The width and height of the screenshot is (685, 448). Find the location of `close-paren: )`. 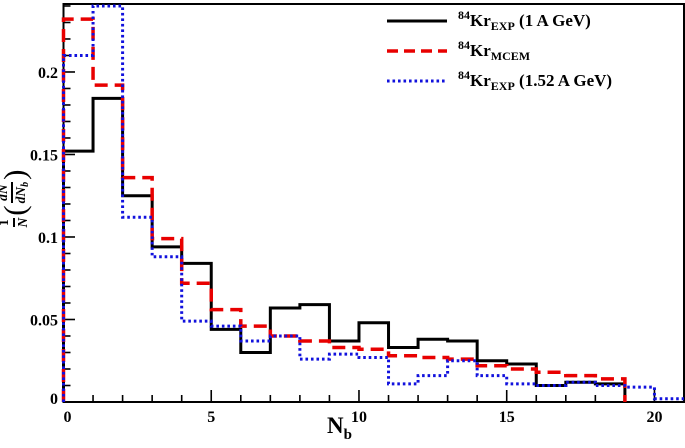

close-paren: ) is located at coordinates (16, 174).